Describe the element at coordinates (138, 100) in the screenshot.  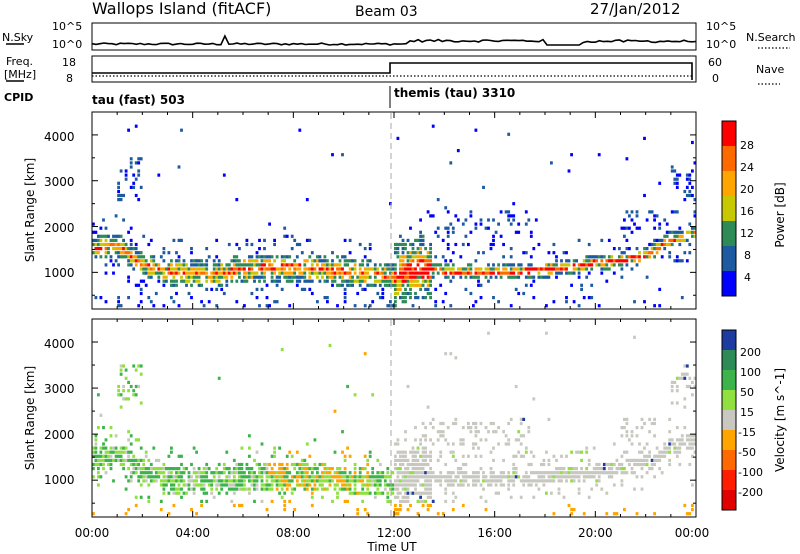
I see `cpid-segment-1: tau (fast) 503` at that location.